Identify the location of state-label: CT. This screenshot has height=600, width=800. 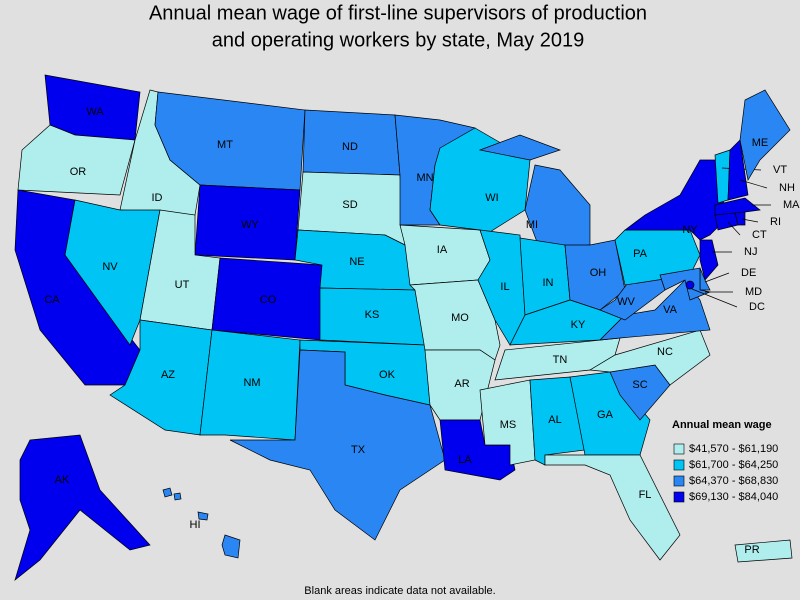
(759, 235).